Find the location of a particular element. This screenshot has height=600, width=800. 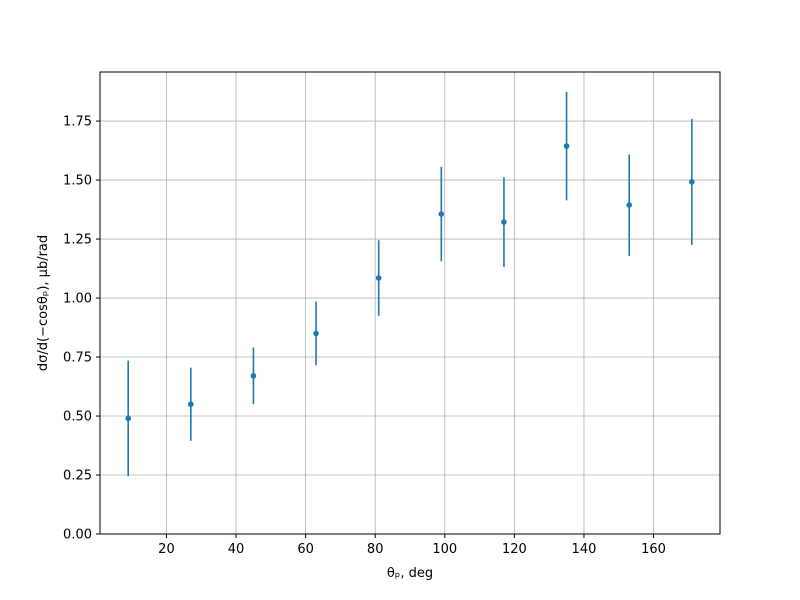

x-tick-label: 40 is located at coordinates (236, 549).